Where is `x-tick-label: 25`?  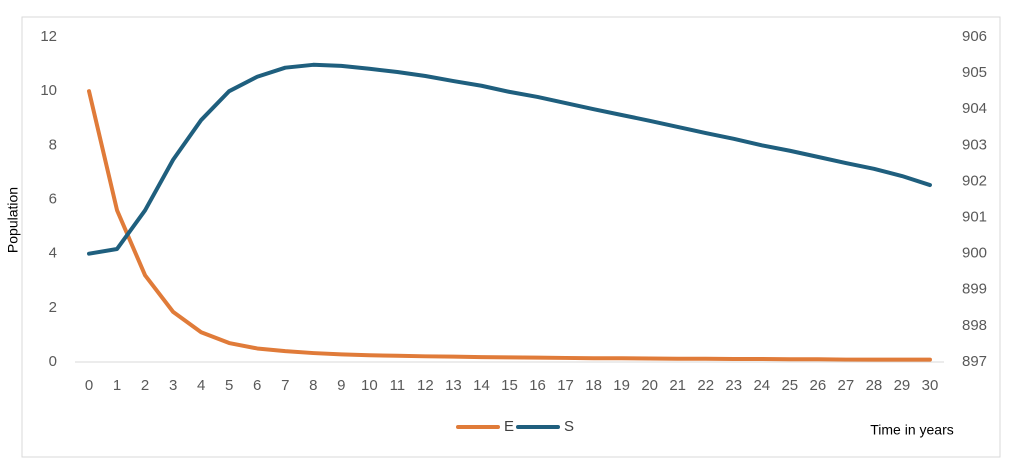
x-tick-label: 25 is located at coordinates (789, 385).